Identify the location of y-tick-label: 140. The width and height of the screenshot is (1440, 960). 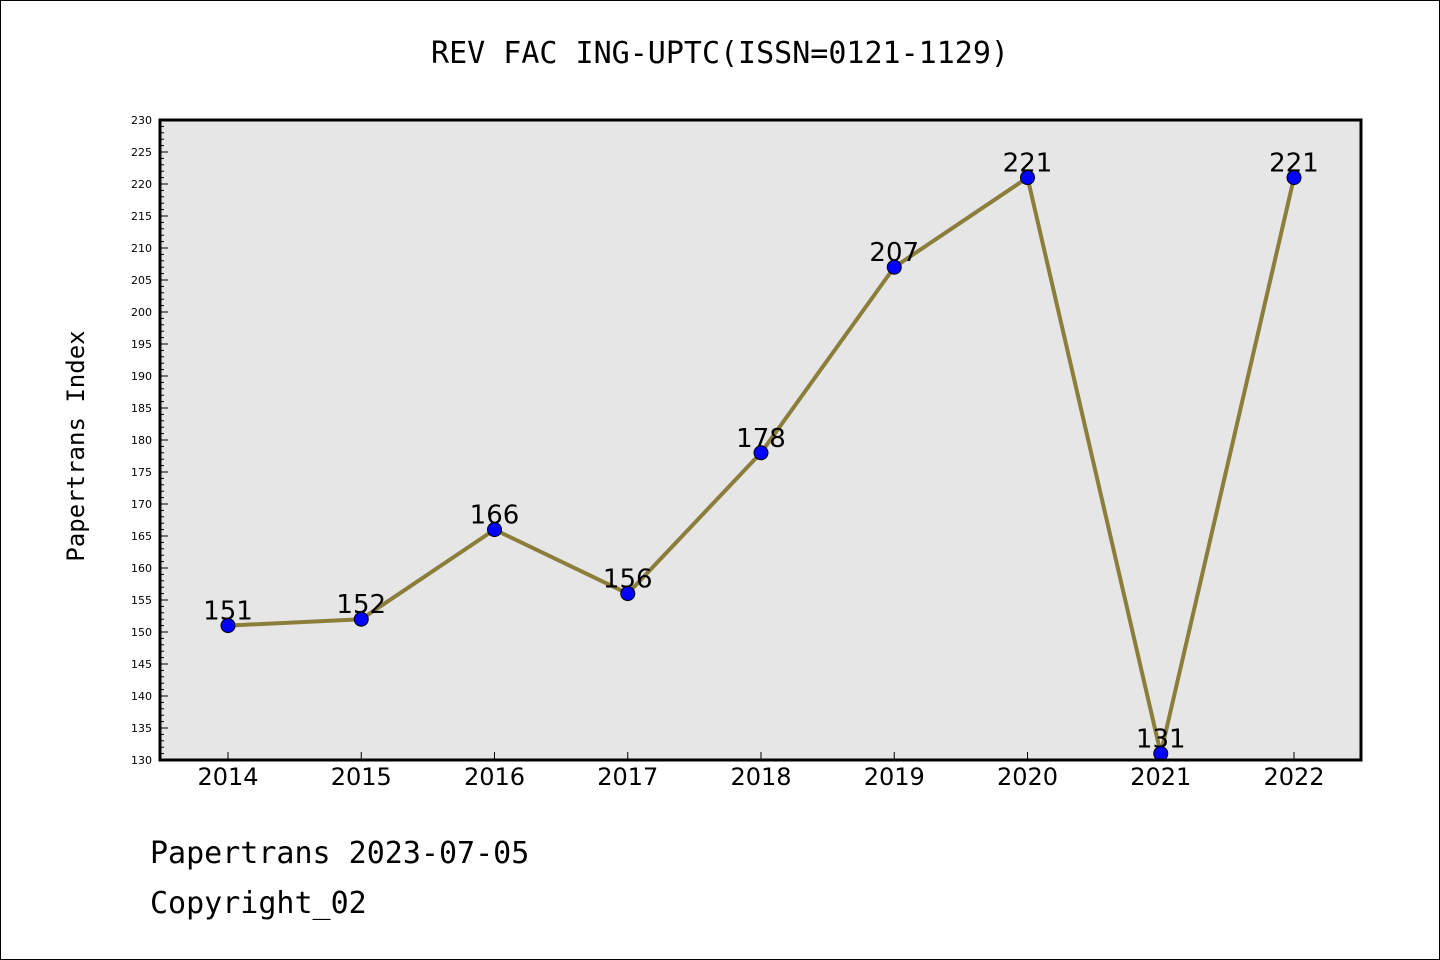
(141, 696).